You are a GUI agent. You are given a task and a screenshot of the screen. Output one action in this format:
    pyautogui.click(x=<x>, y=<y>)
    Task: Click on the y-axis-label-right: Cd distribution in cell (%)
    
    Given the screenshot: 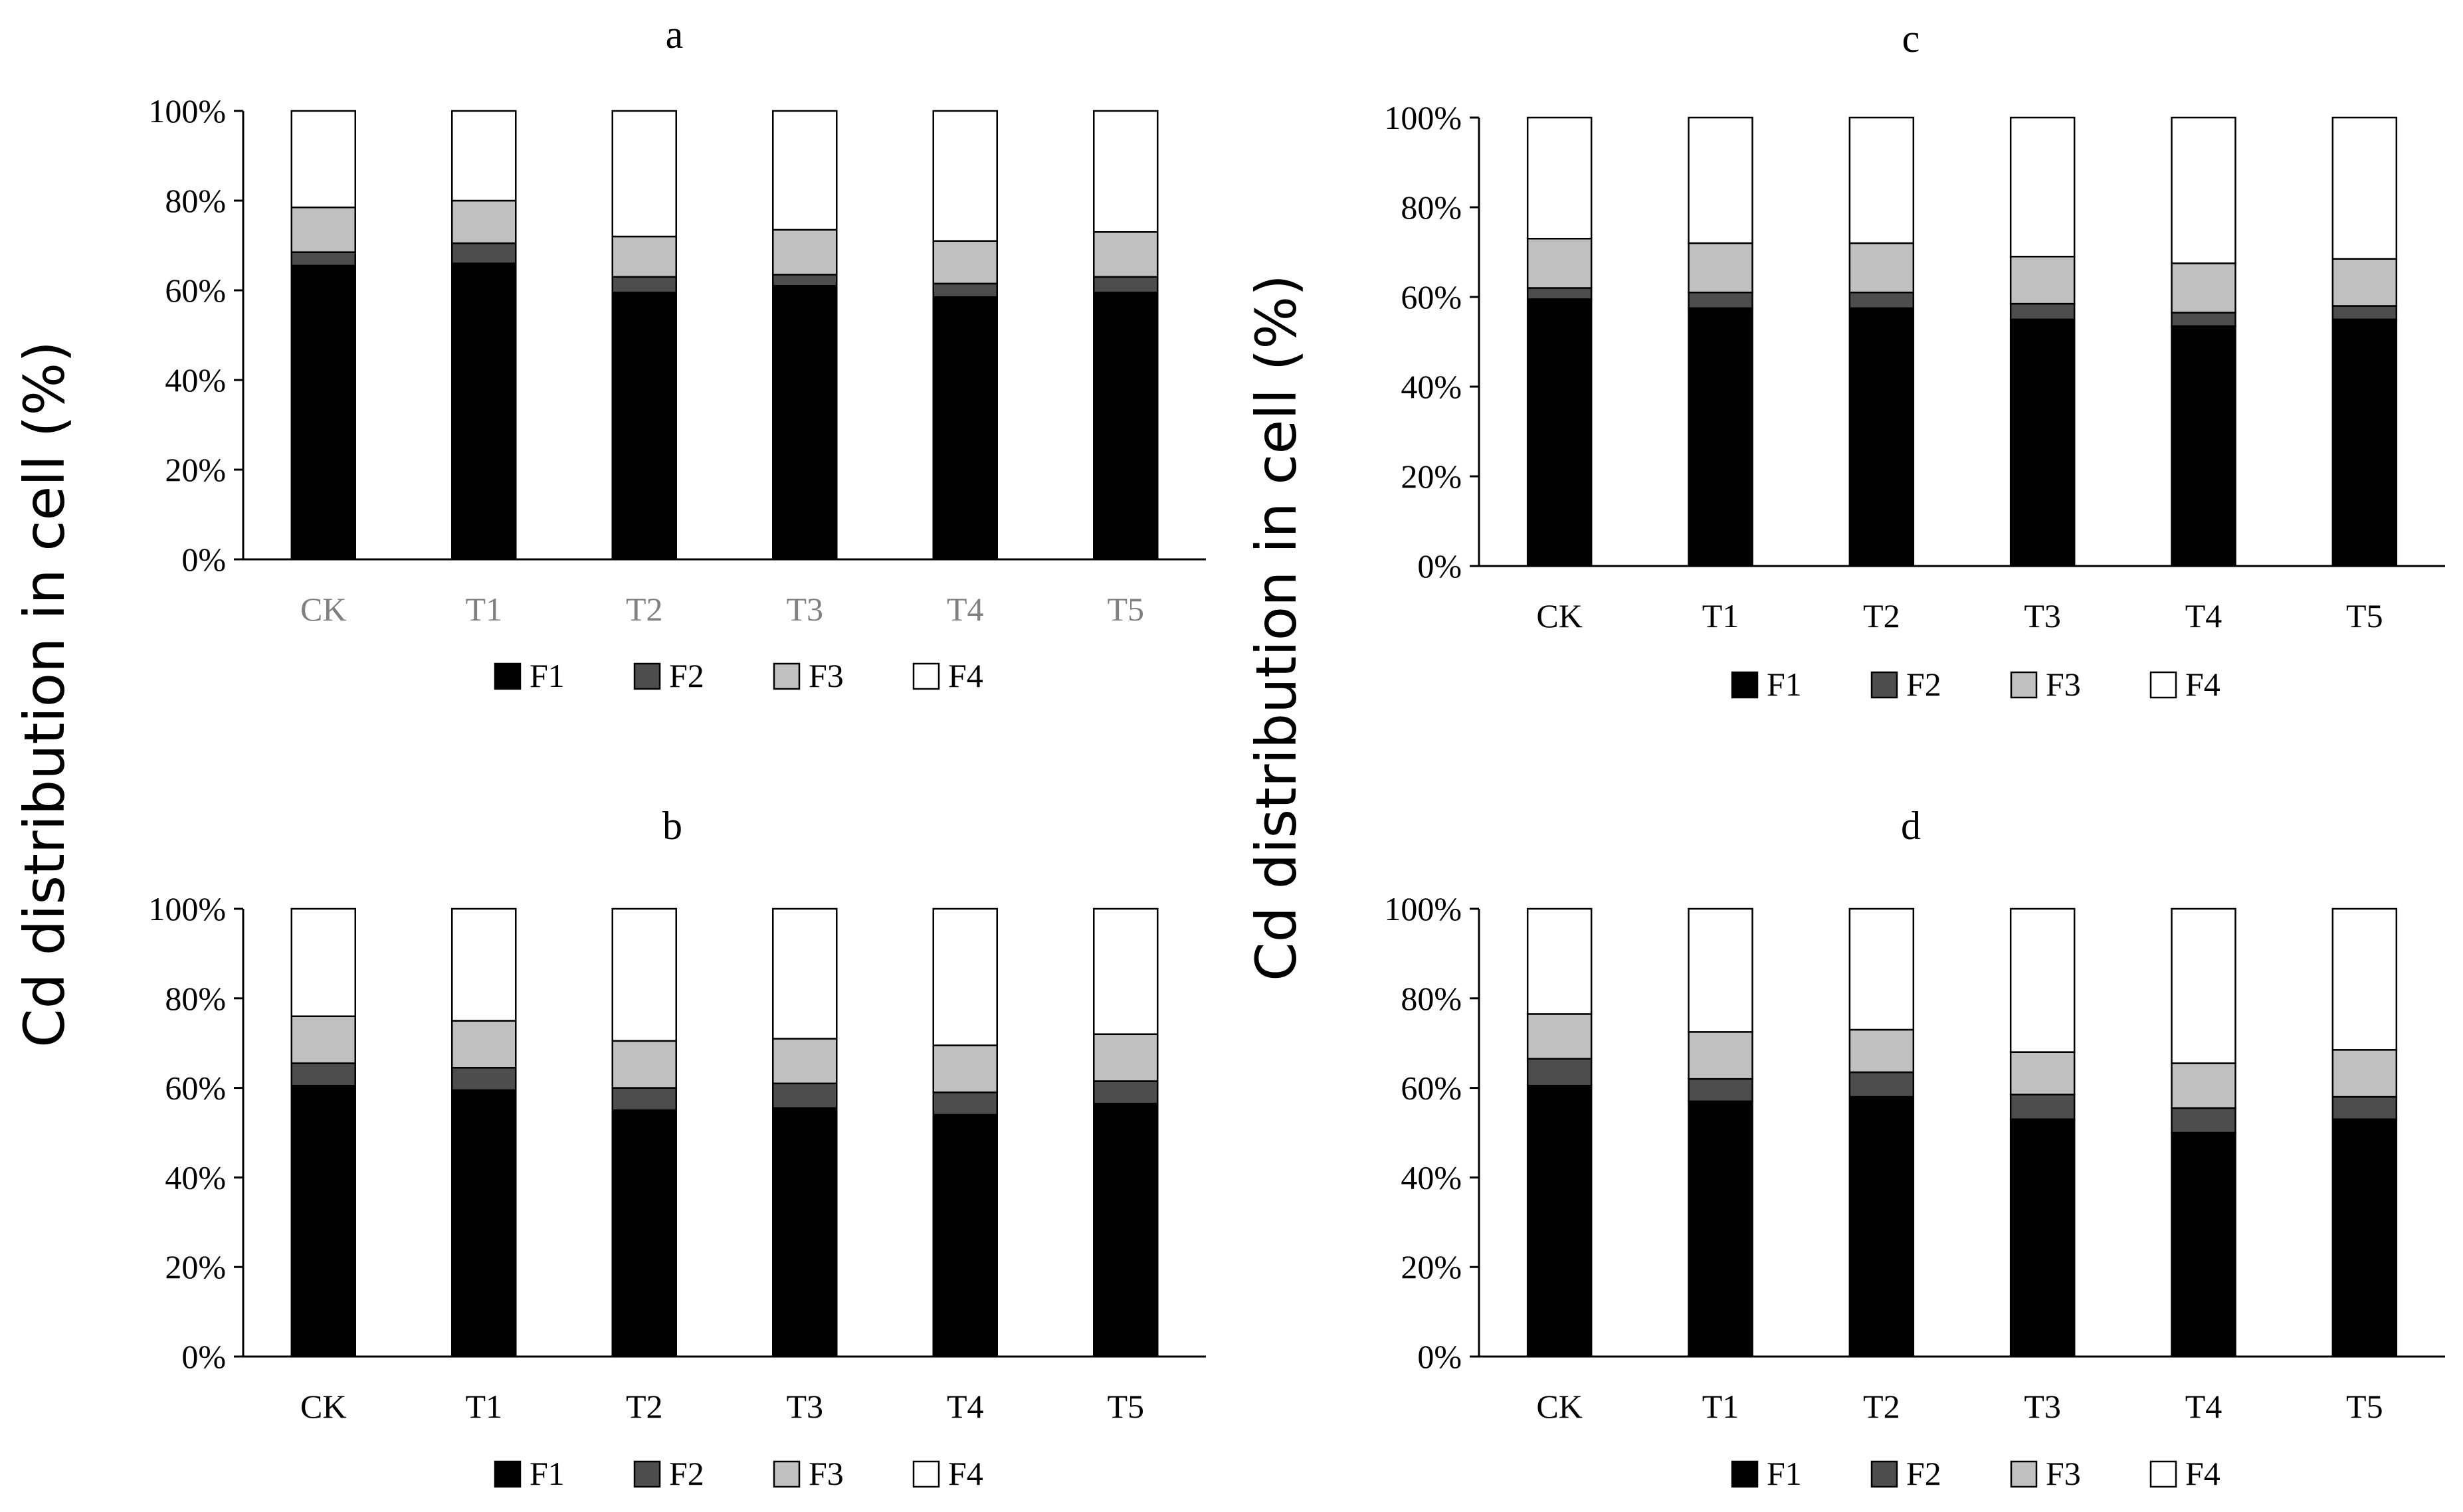 What is the action you would take?
    pyautogui.click(x=1276, y=627)
    